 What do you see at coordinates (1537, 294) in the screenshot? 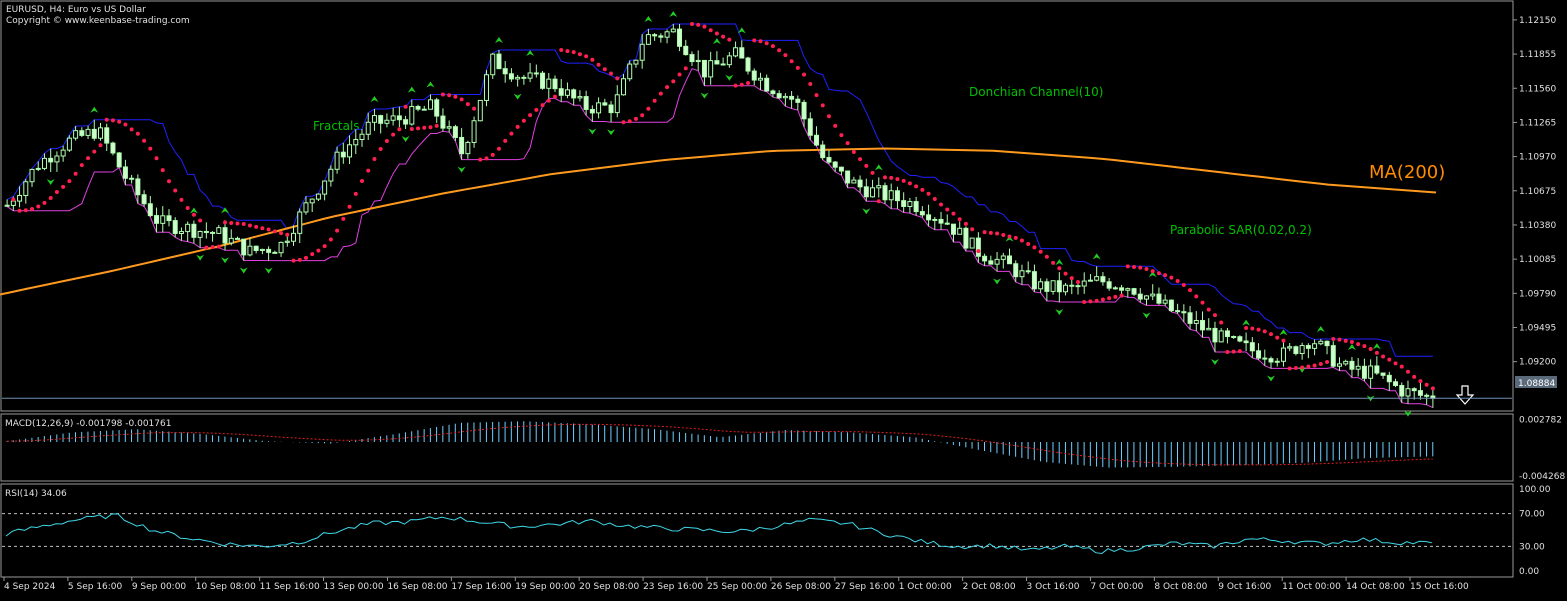
I see `price-tick-label: 1.09790` at bounding box center [1537, 294].